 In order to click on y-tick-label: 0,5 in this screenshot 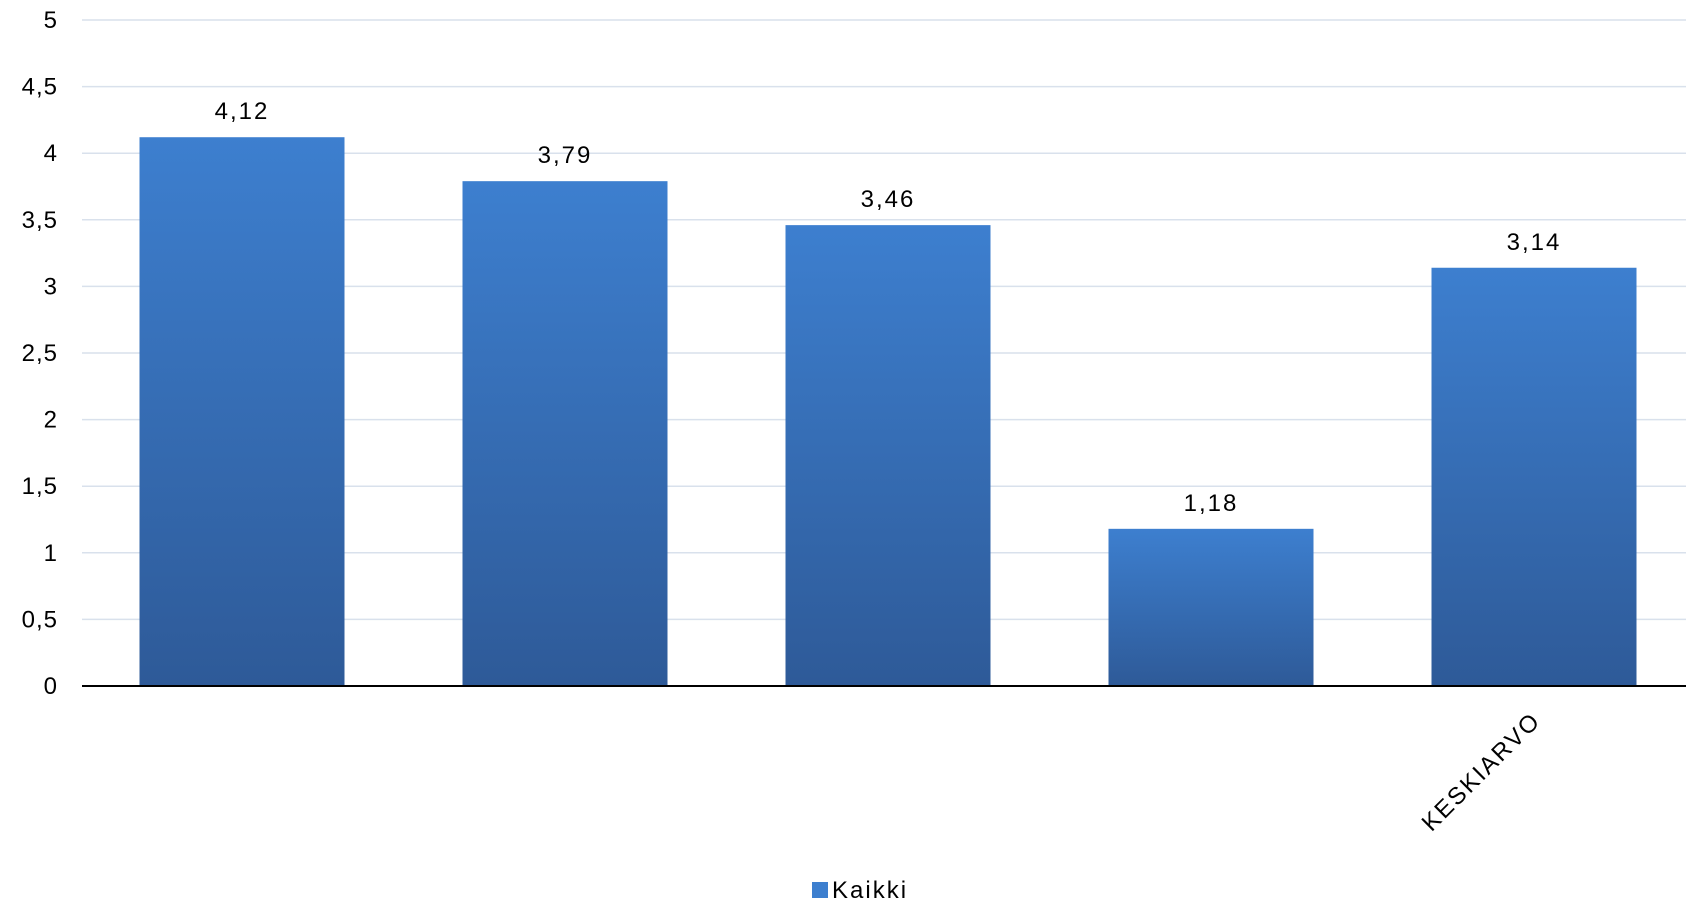, I will do `click(40, 619)`.